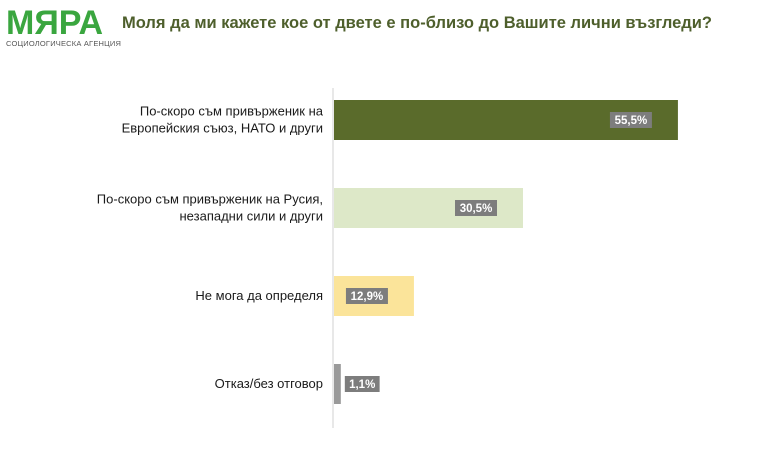  I want to click on logo-tagline: СОЦИОЛОГИЧЕСКА АГЕНЦИЯ, so click(64, 43).